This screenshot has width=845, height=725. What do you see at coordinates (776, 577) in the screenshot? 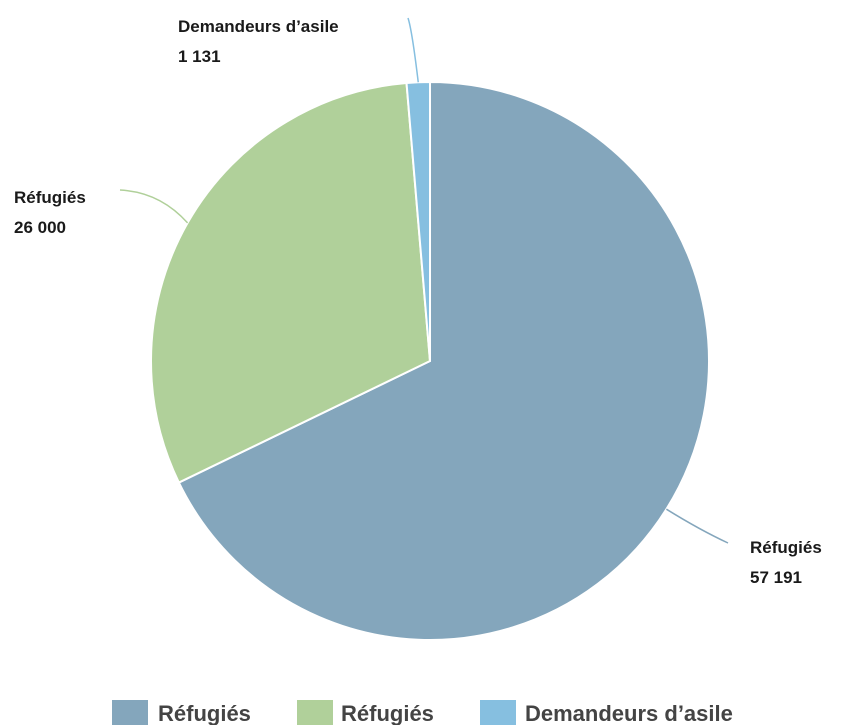
I see `slice-label-value: 57 191` at bounding box center [776, 577].